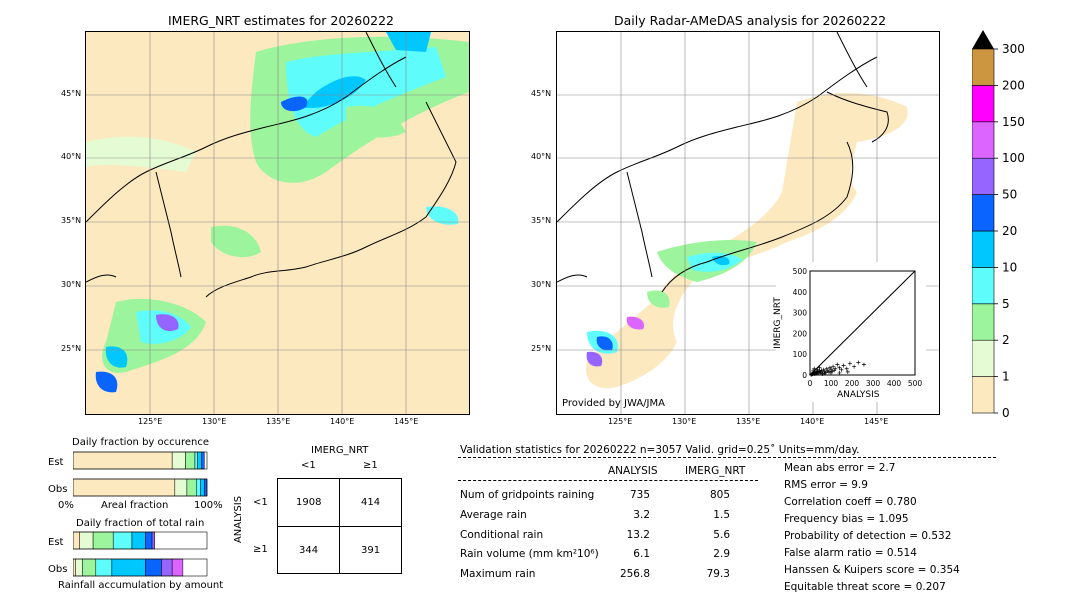  Describe the element at coordinates (800, 313) in the screenshot. I see `scatter-y-tick: 300` at that location.